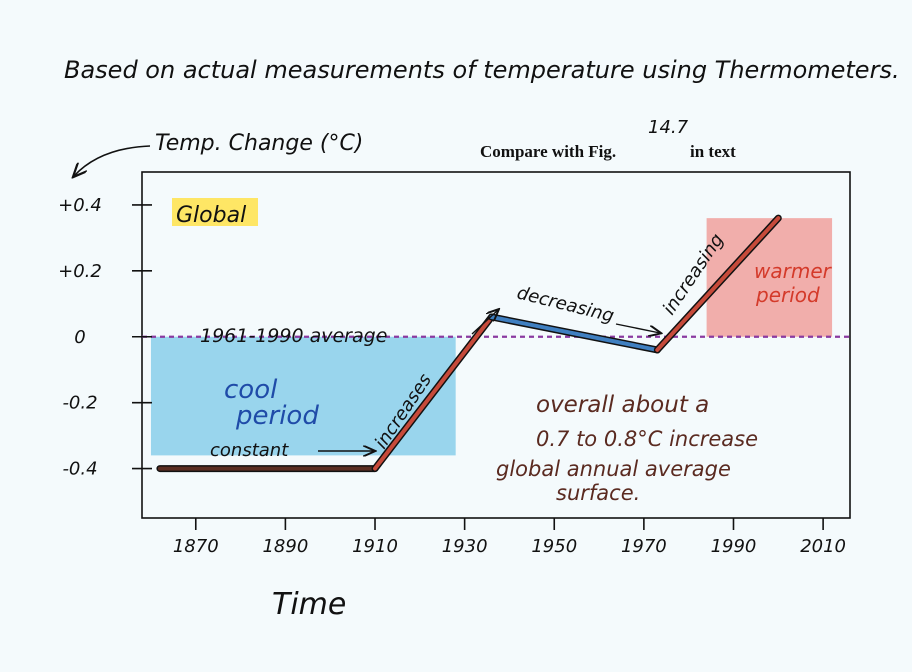  Describe the element at coordinates (79, 403) in the screenshot. I see `y-tick-label: -0.2` at that location.